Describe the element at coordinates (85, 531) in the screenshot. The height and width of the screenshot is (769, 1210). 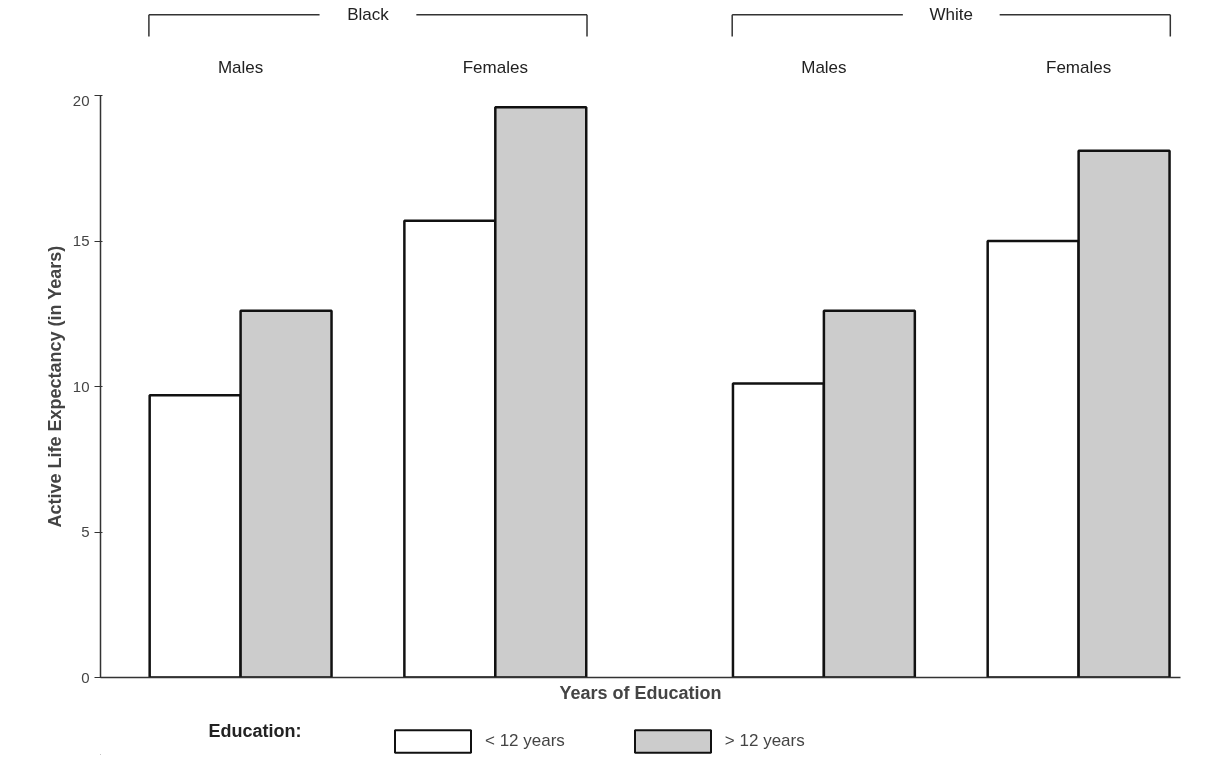
I see `y-tick-label: 5` at that location.